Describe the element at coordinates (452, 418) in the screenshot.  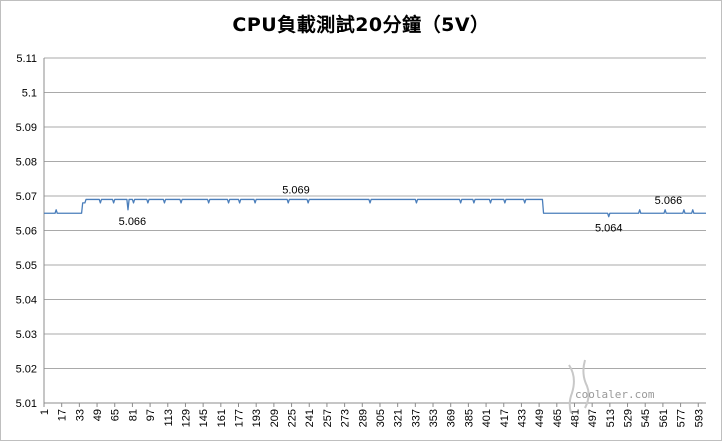
I see `x-tick-label: 369` at that location.